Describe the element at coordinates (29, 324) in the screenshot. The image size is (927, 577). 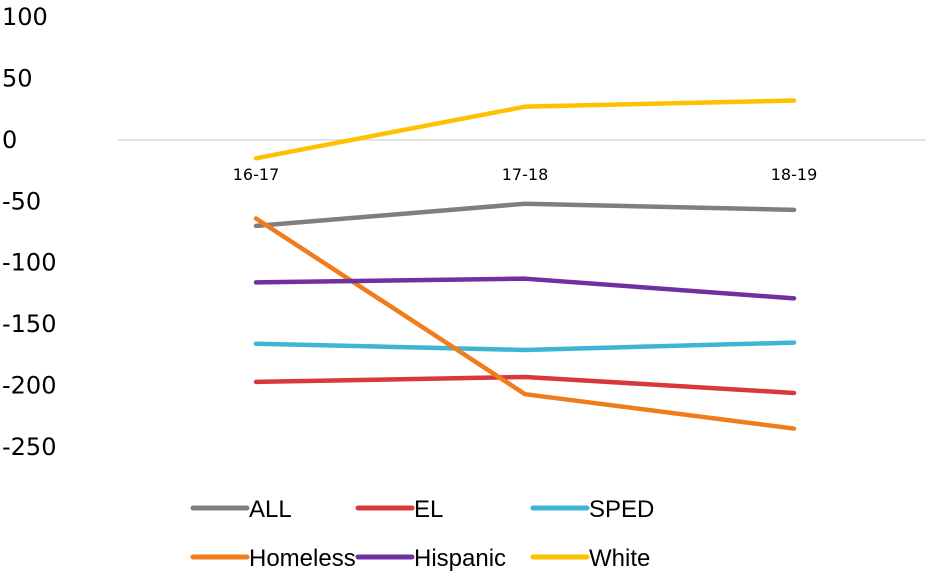
I see `y-tick-label: -150` at that location.